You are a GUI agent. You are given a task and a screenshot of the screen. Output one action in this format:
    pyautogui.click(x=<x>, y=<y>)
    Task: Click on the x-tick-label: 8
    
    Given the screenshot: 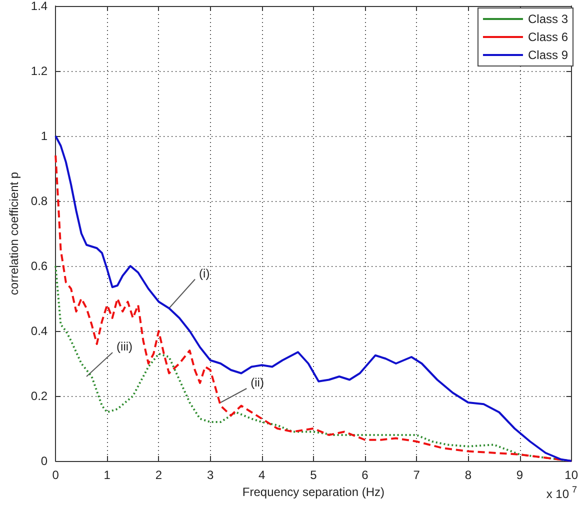 What is the action you would take?
    pyautogui.click(x=468, y=475)
    